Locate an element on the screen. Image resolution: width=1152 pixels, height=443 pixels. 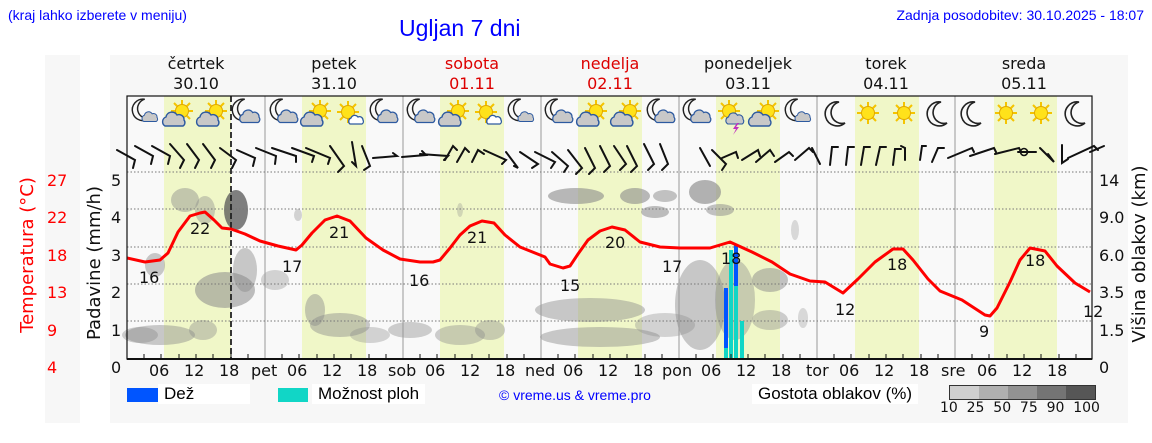
last-update: Zadnja posodobitev: 30.10.2025 - 18:07 is located at coordinates (1020, 15).